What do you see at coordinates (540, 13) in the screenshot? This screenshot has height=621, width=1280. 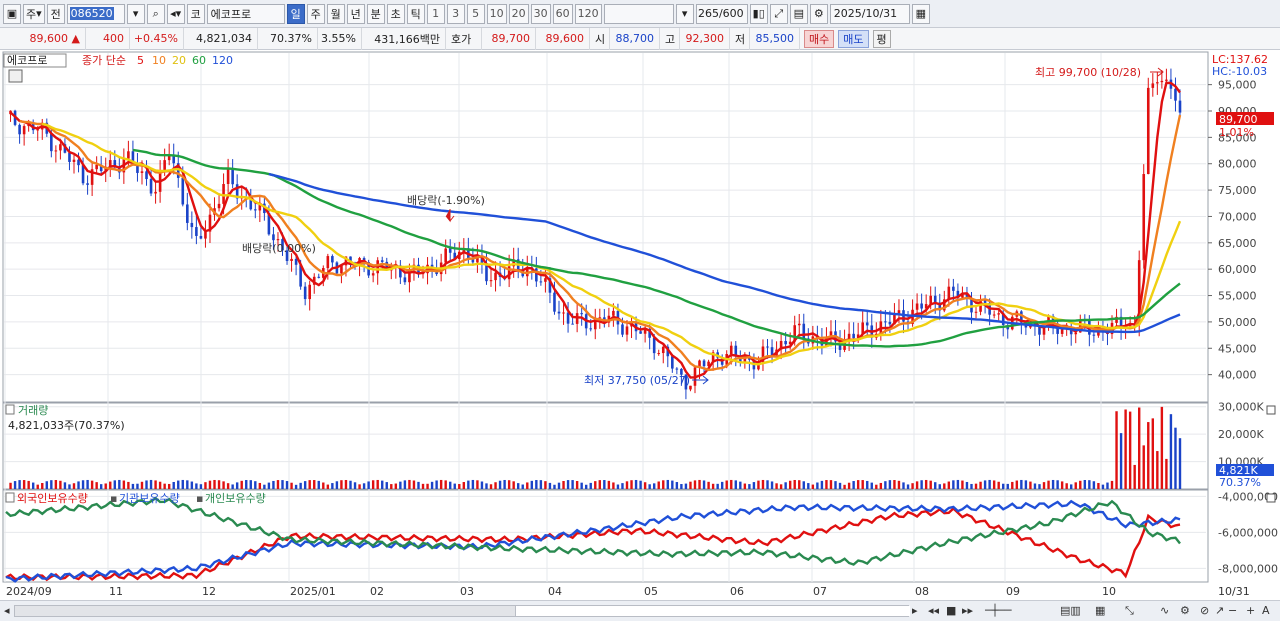 I see `interval-30: 30` at bounding box center [540, 13].